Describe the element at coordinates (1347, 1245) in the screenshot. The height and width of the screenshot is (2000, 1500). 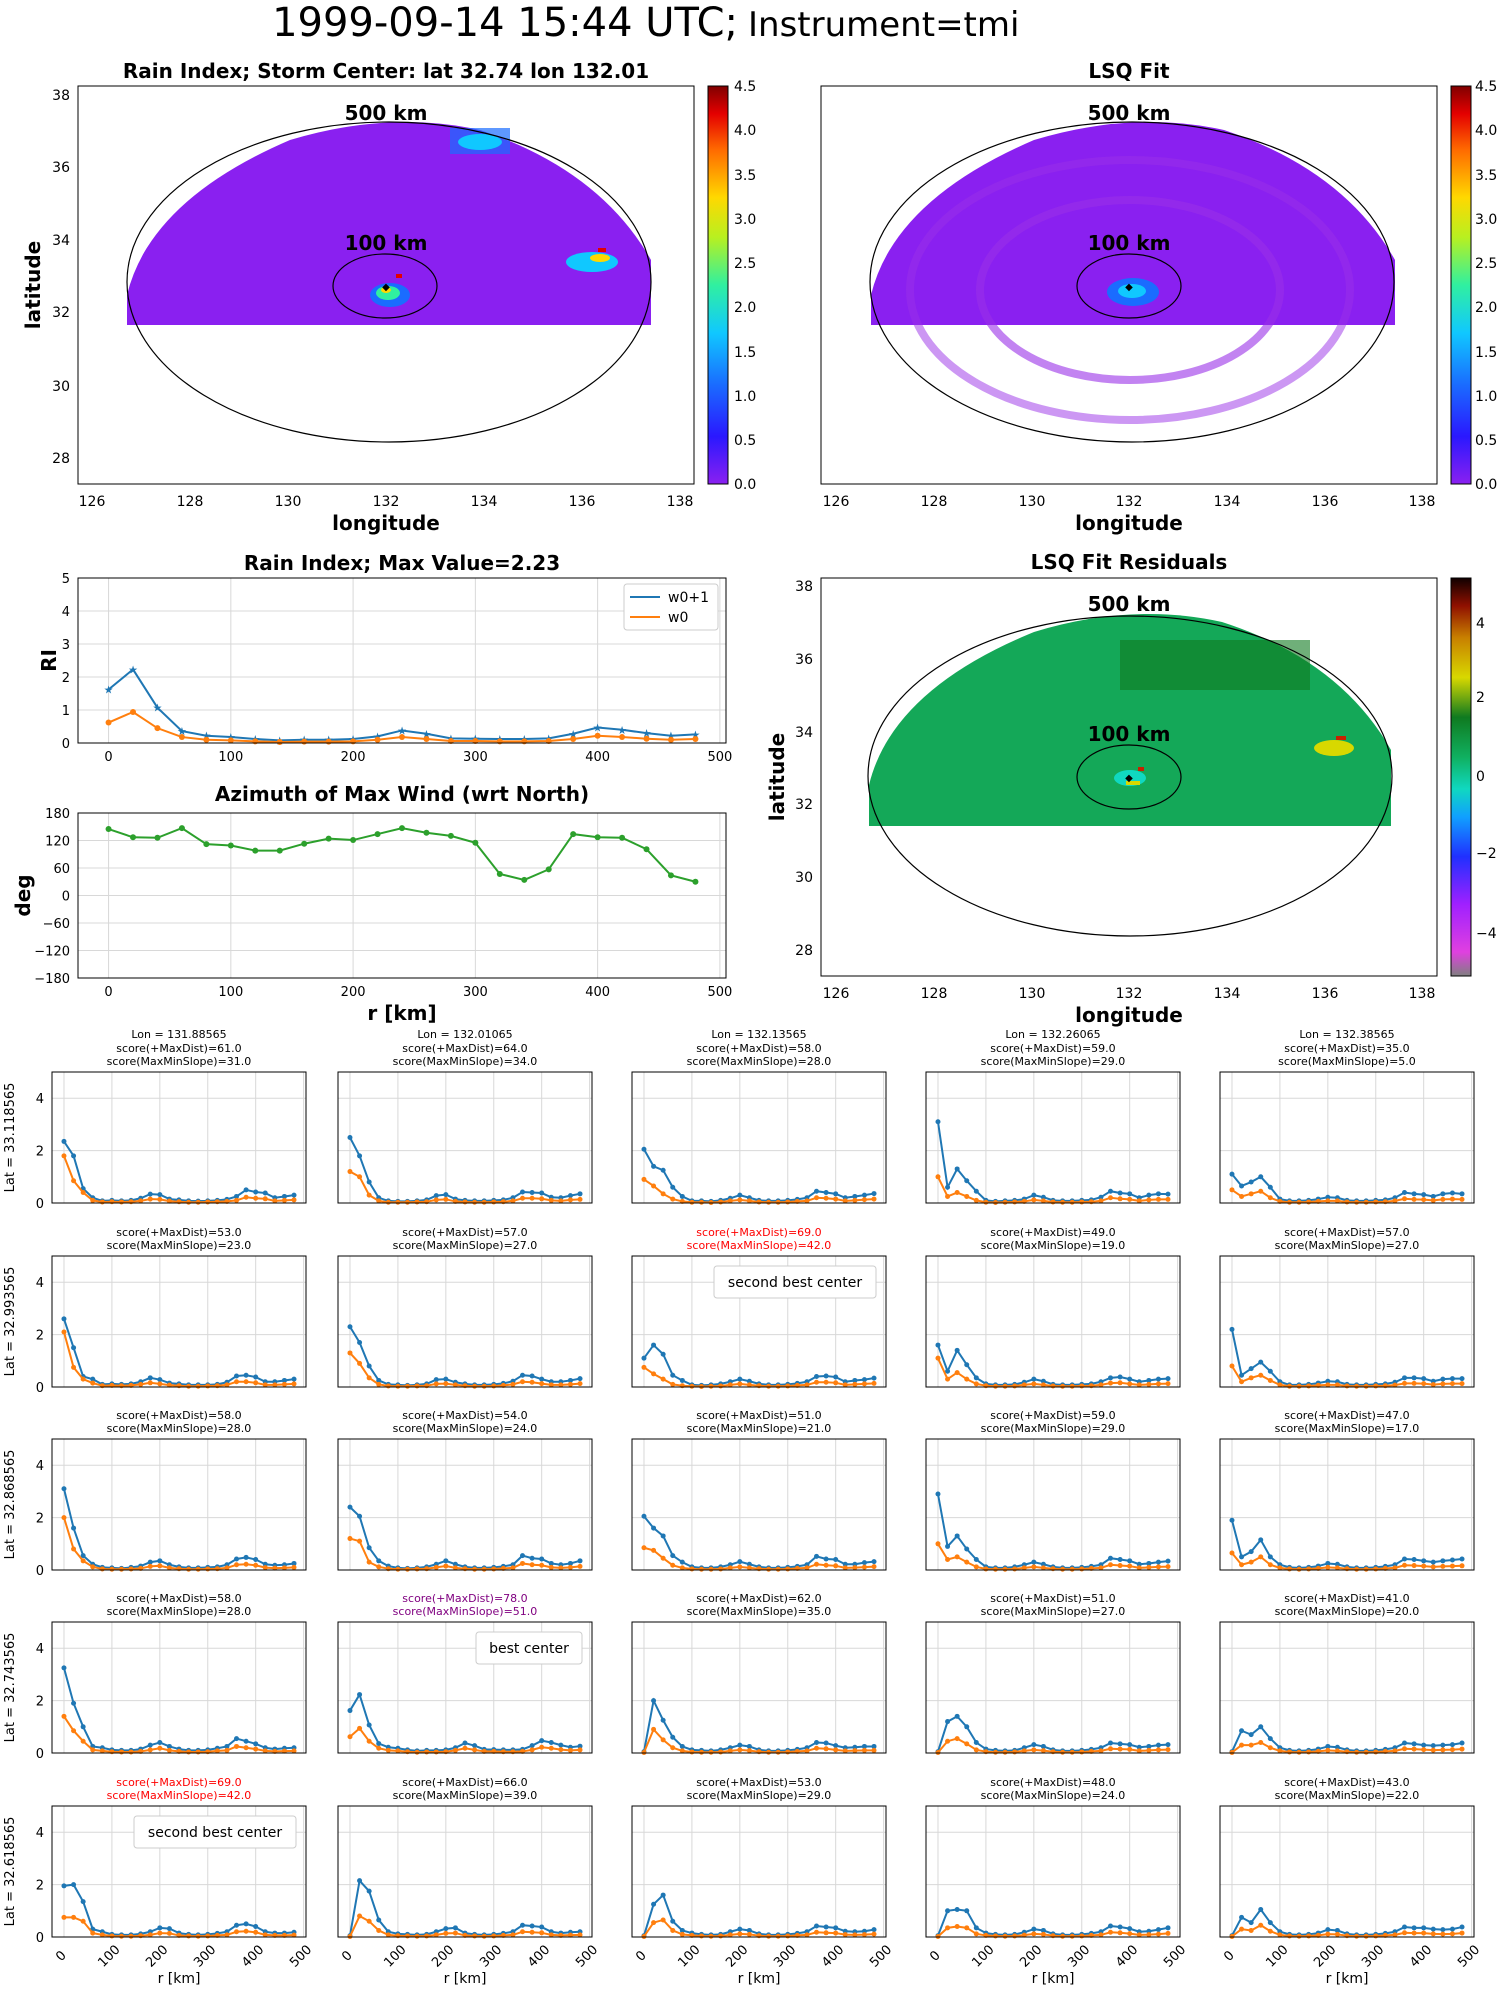
I see `panel-score-maxminslope: score(MaxMinSlope)=27.0` at that location.